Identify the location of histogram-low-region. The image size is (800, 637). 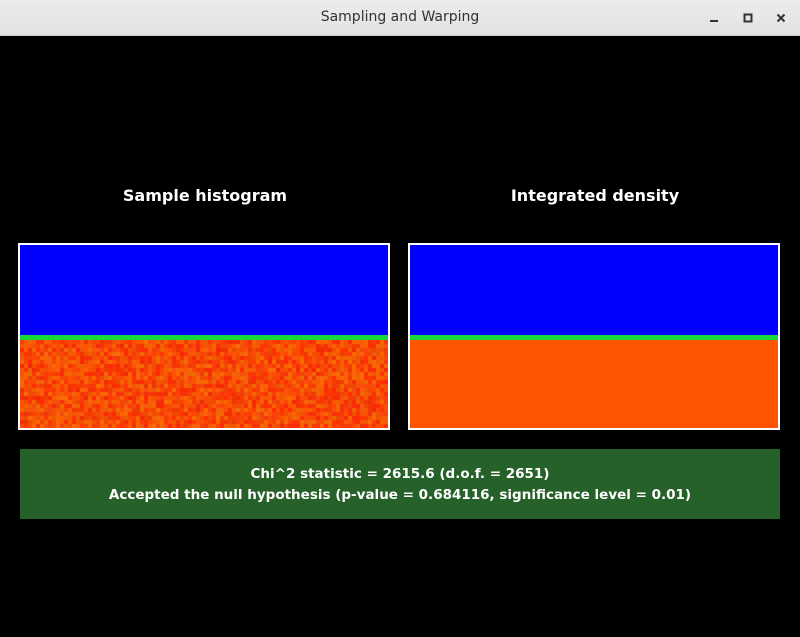
(204, 290).